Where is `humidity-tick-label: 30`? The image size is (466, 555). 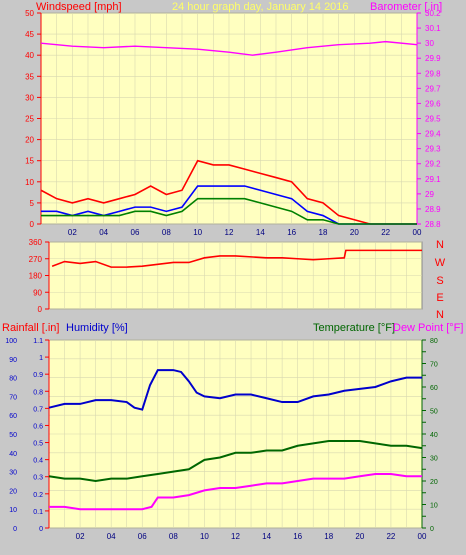
humidity-tick-label: 30 is located at coordinates (13, 473).